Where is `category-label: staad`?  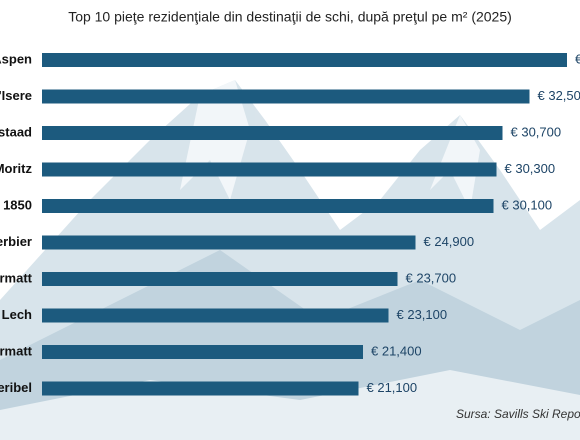 category-label: staad is located at coordinates (16, 131).